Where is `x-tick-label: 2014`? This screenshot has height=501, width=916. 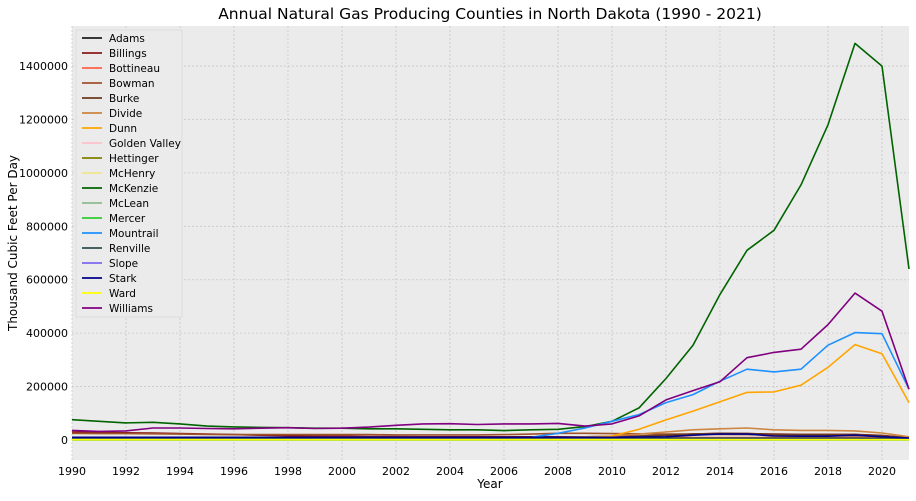
x-tick-label: 2014 is located at coordinates (720, 471).